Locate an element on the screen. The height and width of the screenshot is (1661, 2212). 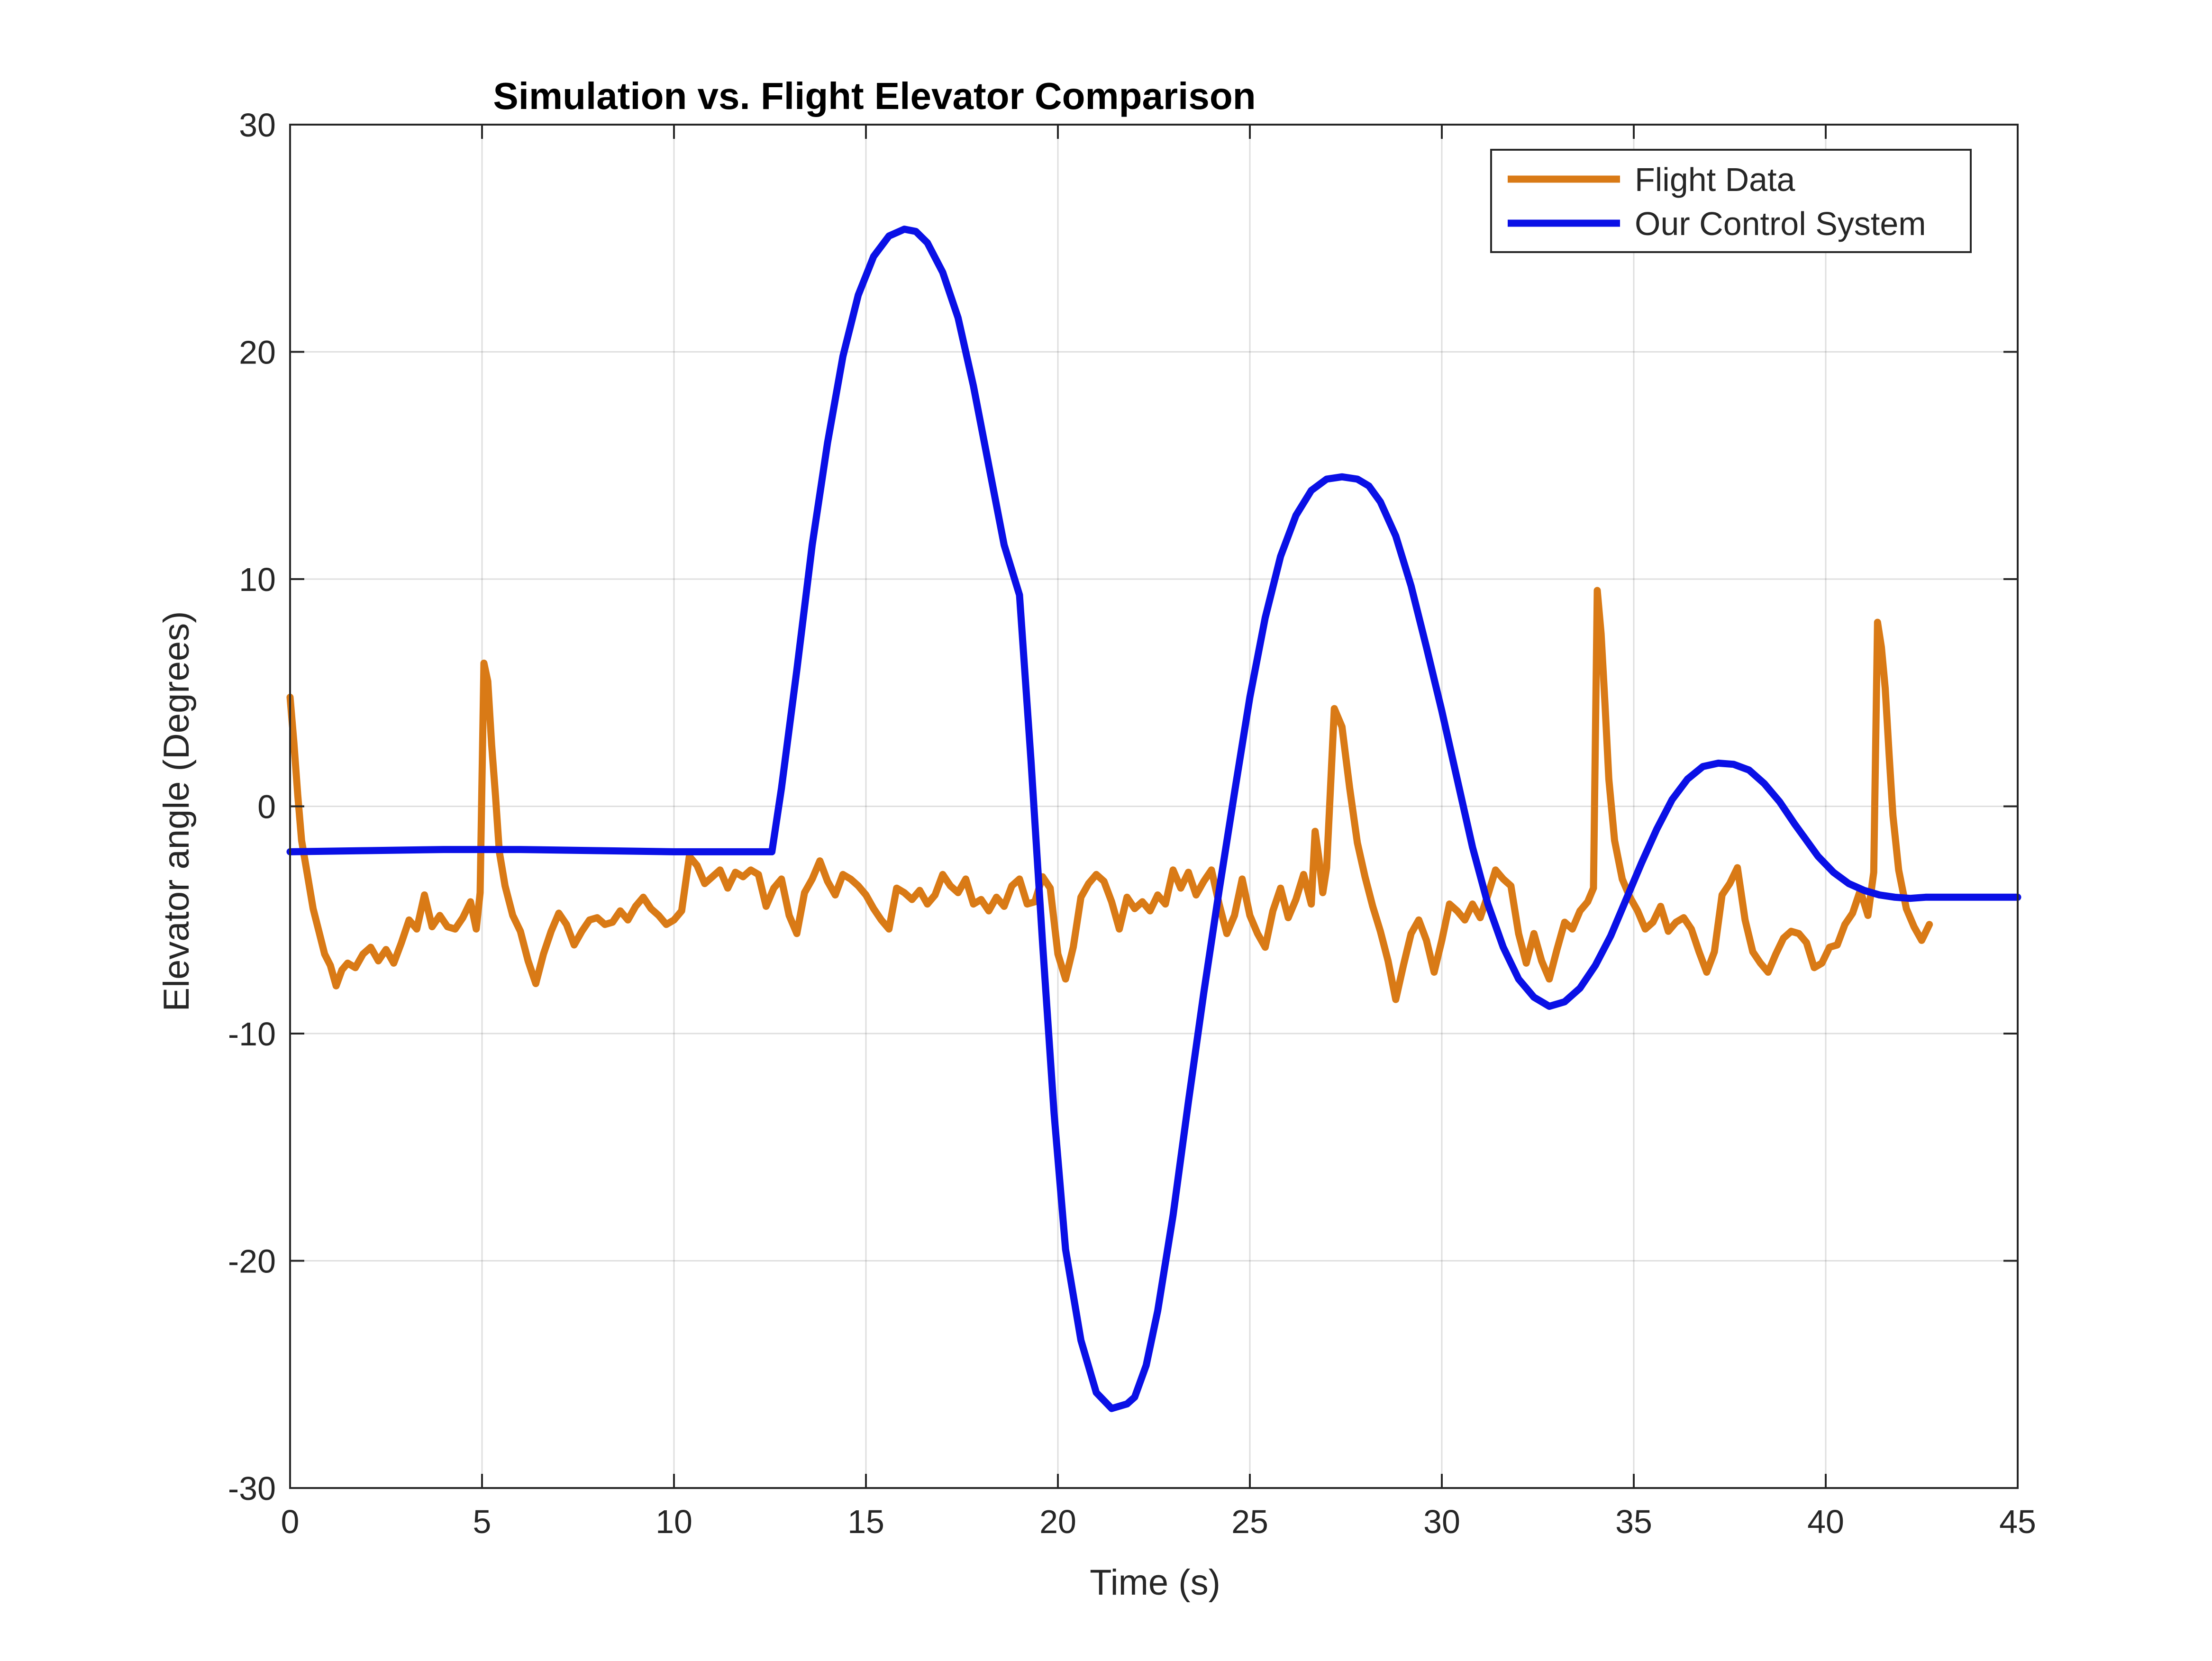
y-tick-label: -20 is located at coordinates (252, 1261).